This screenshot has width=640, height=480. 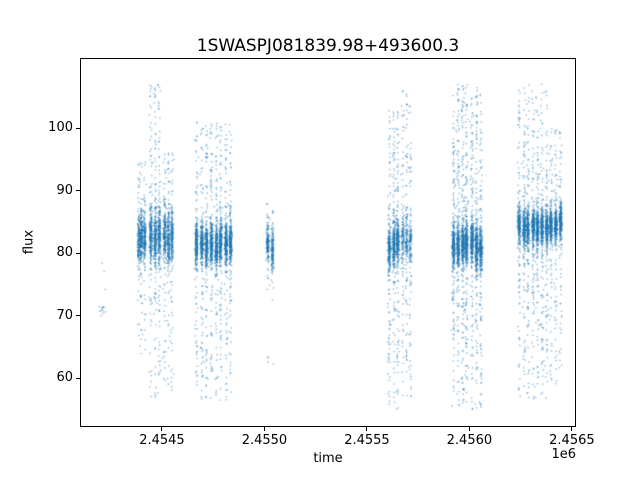 I want to click on y-tick-label: 70, so click(x=64, y=315).